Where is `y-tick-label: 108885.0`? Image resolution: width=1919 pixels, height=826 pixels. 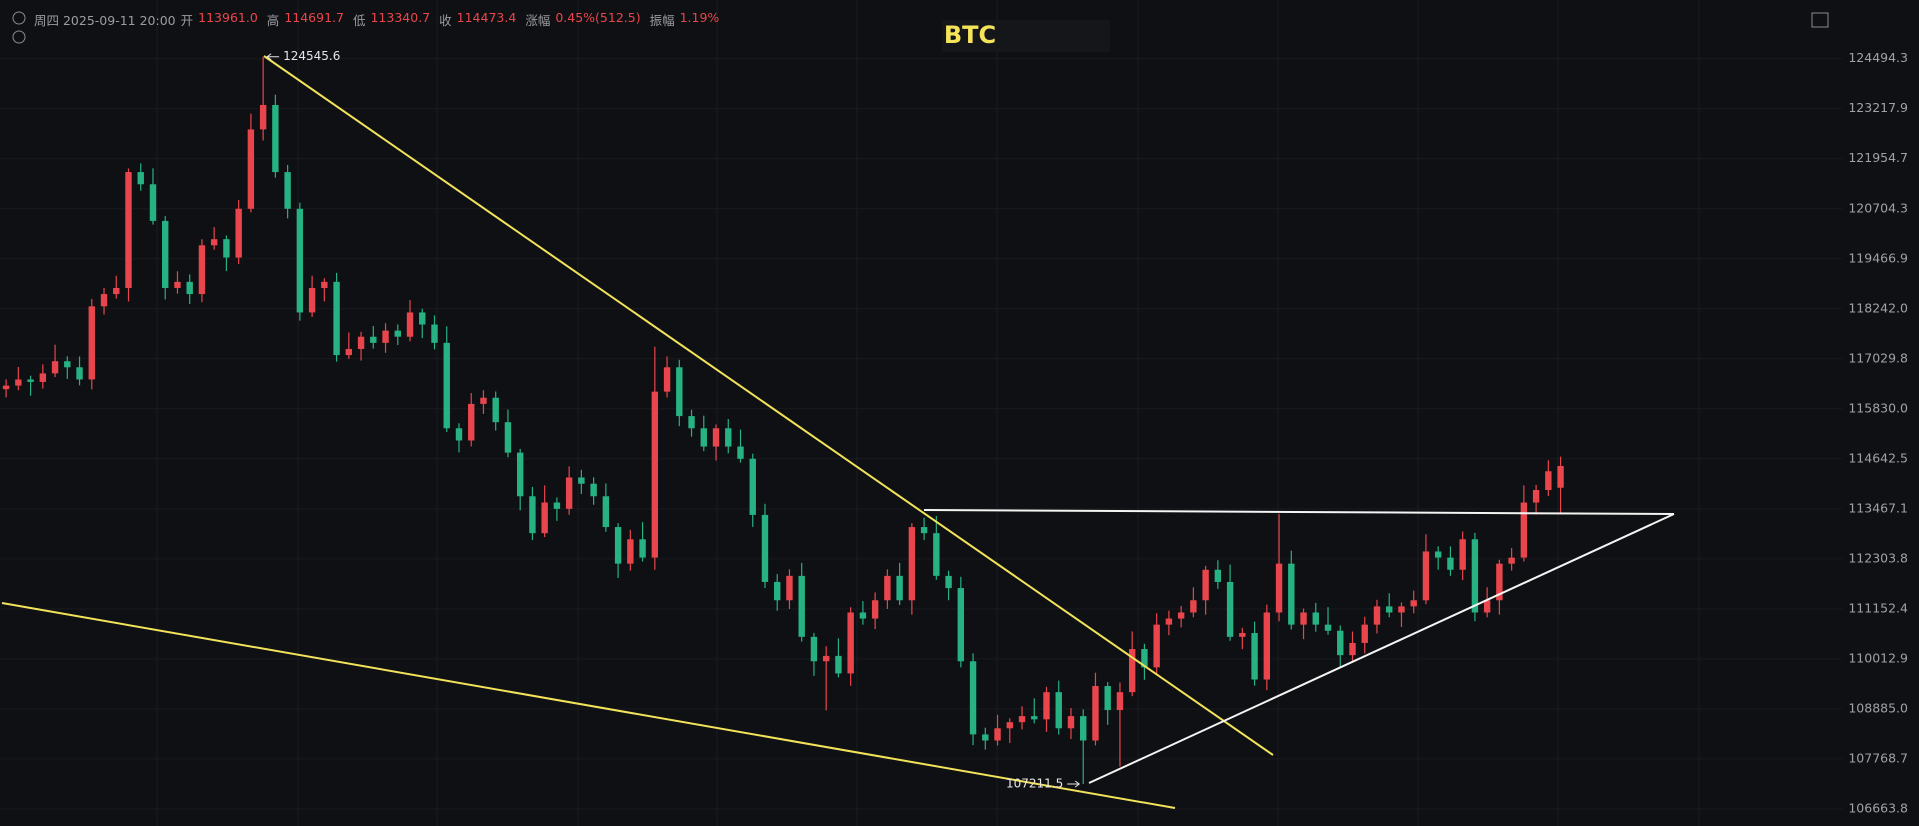 y-tick-label: 108885.0 is located at coordinates (1878, 707).